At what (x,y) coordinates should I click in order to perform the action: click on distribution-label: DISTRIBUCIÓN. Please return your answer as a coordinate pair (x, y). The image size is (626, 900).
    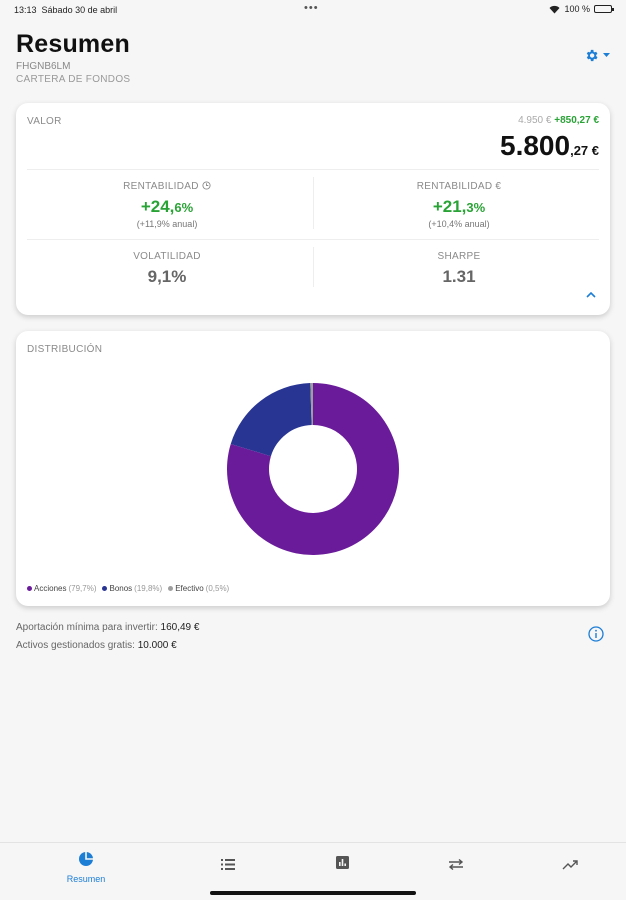
    Looking at the image, I should click on (65, 349).